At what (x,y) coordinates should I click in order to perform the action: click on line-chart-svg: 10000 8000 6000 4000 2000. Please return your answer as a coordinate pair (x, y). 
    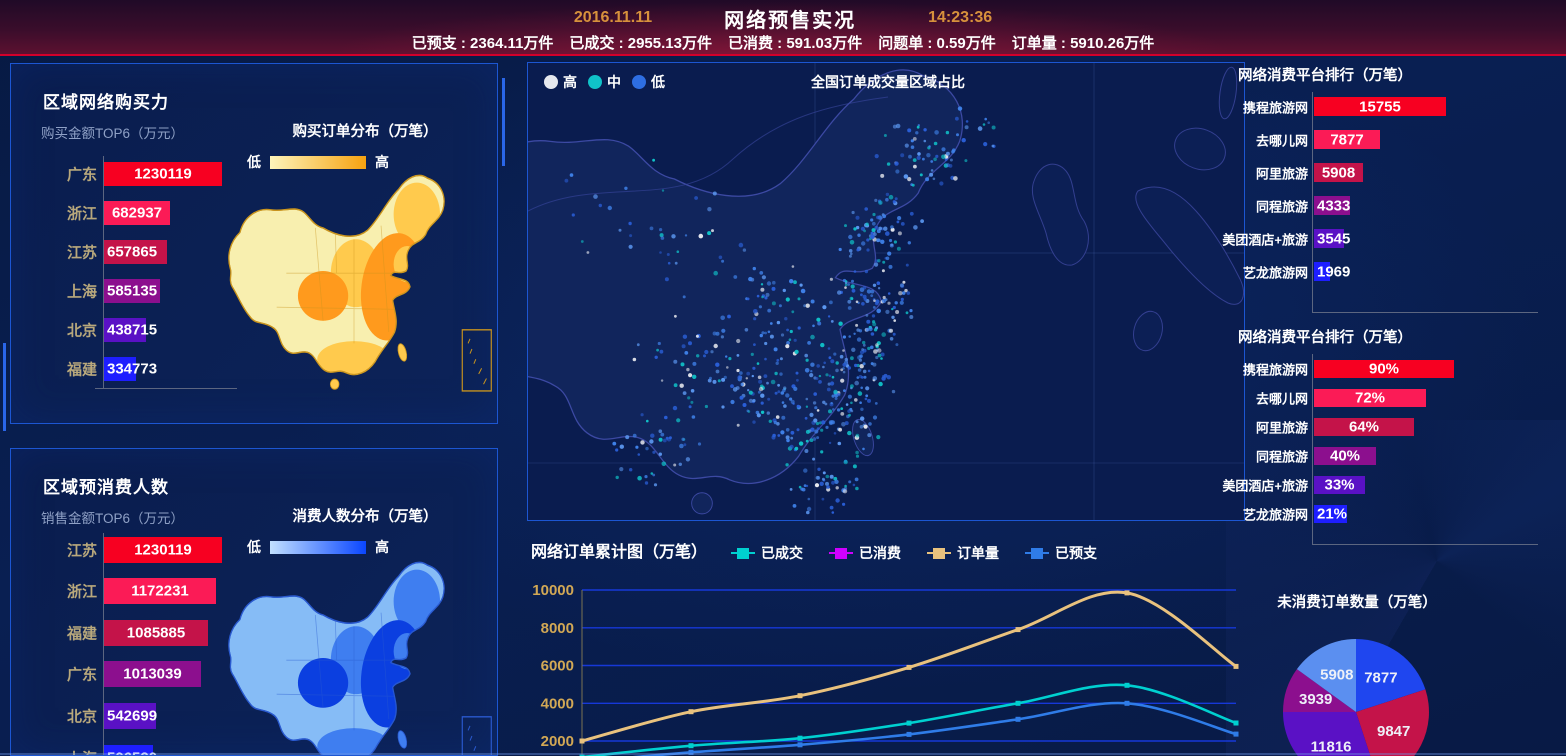
    Looking at the image, I should click on (885, 659).